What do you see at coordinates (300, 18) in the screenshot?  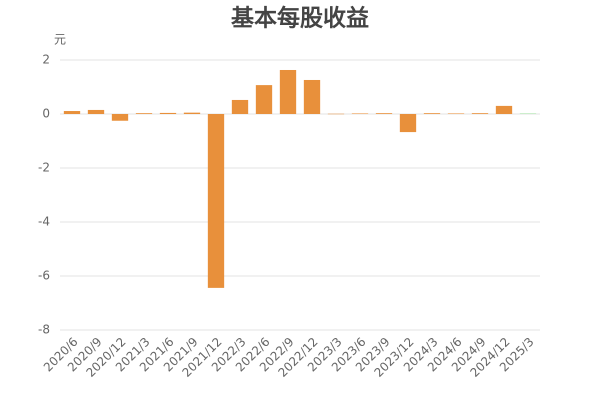 I see `chart-title: 基本每股收益` at bounding box center [300, 18].